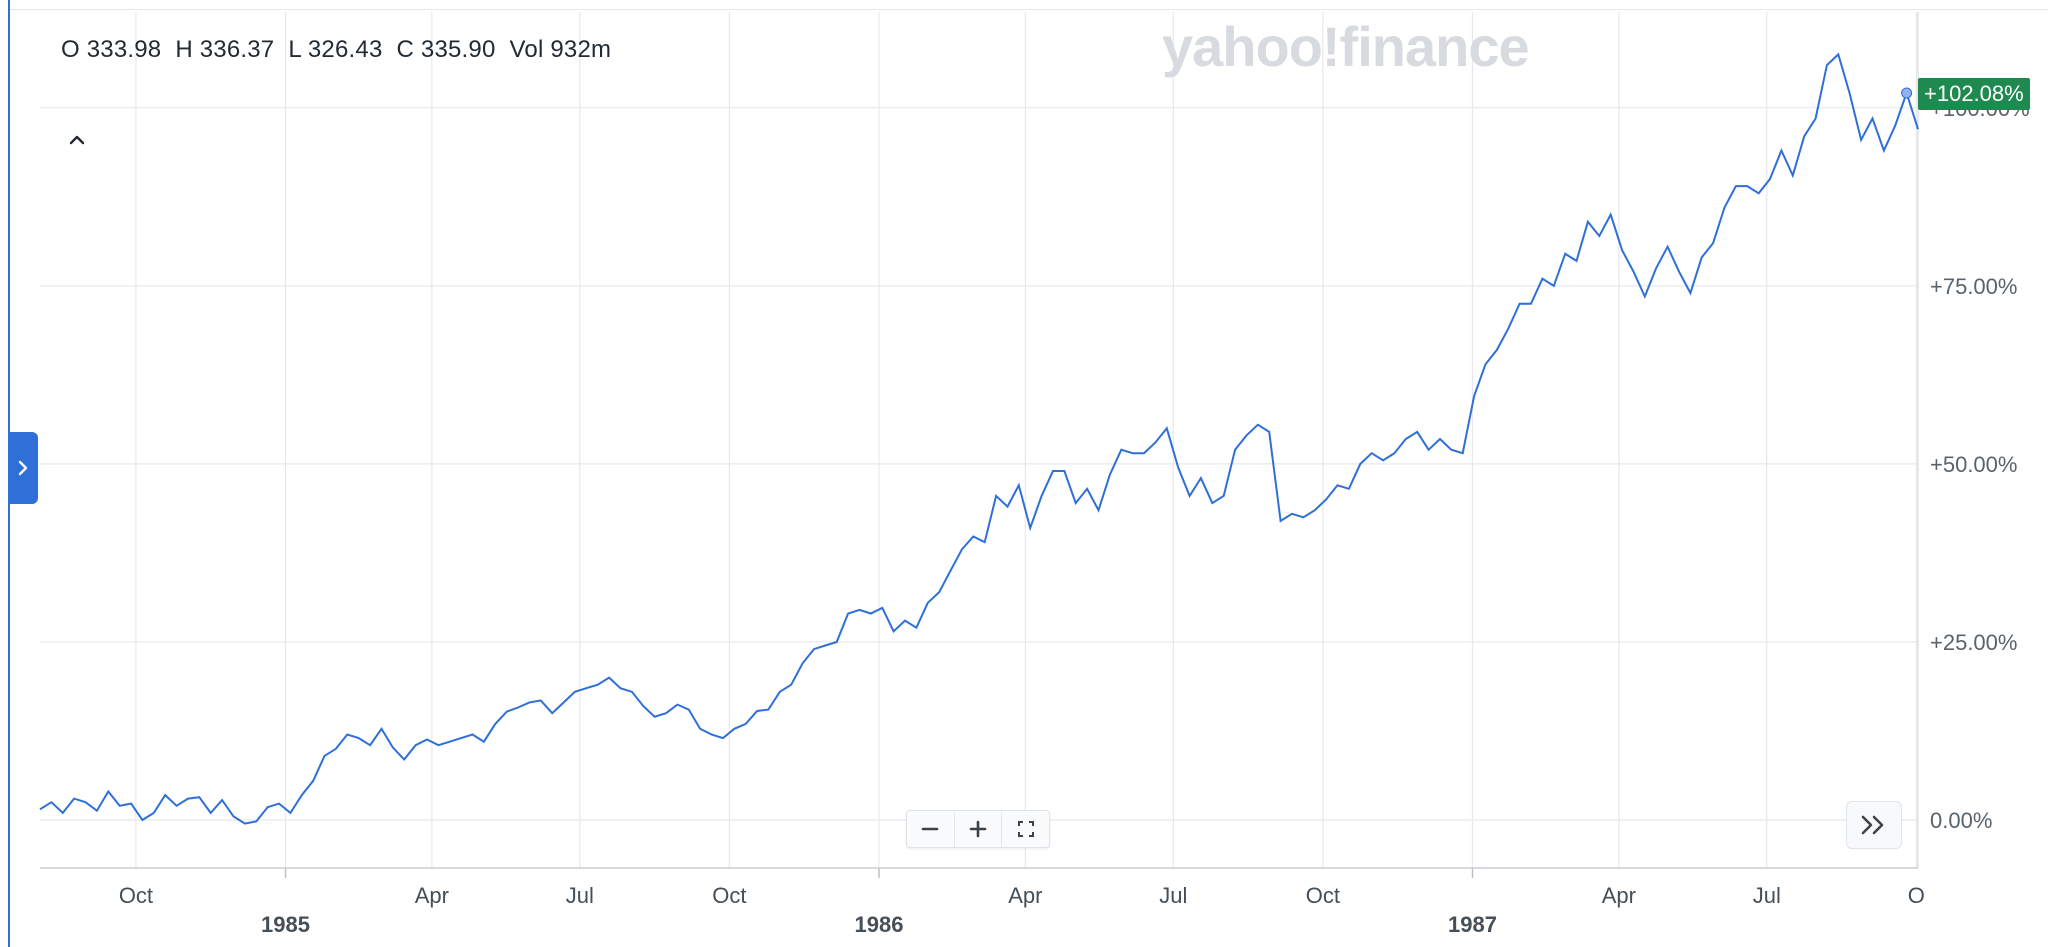 Image resolution: width=2048 pixels, height=947 pixels. I want to click on open-value: O 333.98, so click(111, 49).